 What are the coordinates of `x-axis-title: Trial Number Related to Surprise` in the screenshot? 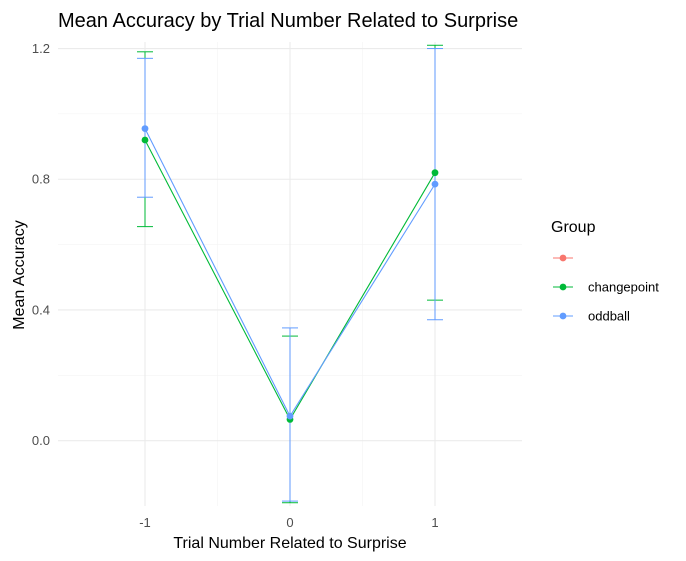 It's located at (289, 543).